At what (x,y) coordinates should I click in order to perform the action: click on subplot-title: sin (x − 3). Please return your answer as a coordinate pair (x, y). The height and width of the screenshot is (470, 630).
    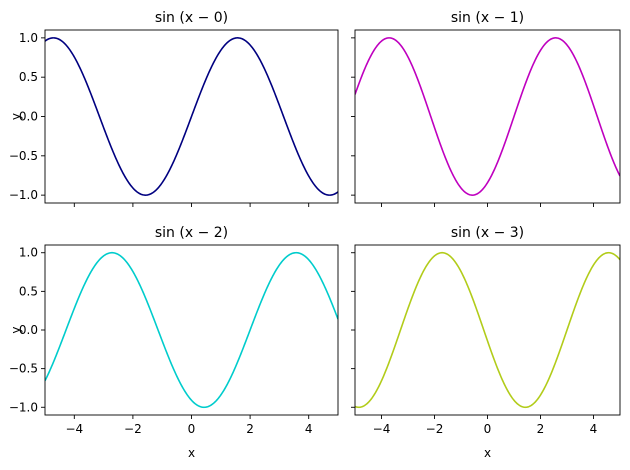
    Looking at the image, I should click on (487, 233).